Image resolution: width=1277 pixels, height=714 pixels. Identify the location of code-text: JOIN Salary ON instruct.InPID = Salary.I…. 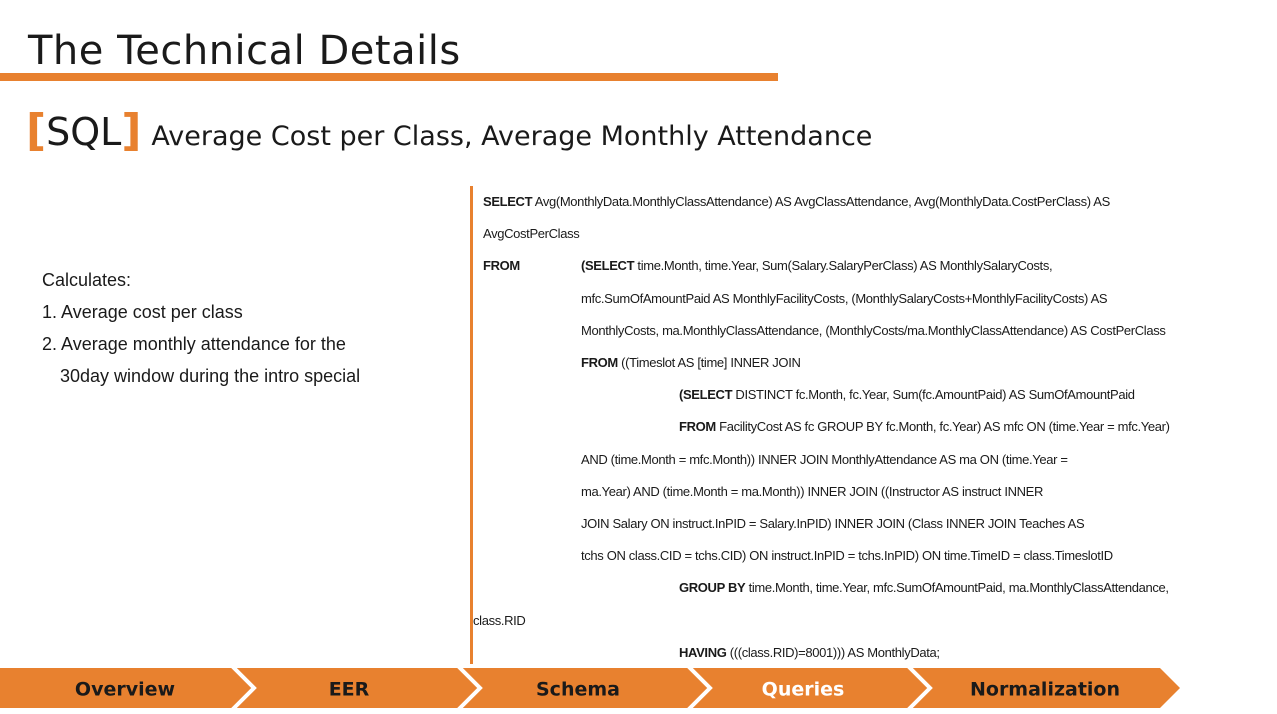
(833, 523).